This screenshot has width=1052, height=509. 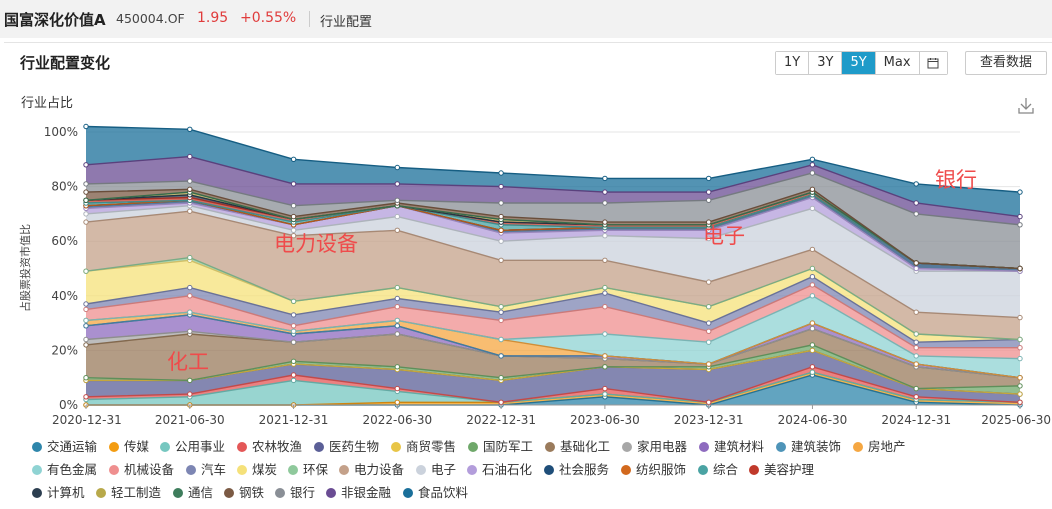 What do you see at coordinates (793, 63) in the screenshot?
I see `period-button-1y: 1Y` at bounding box center [793, 63].